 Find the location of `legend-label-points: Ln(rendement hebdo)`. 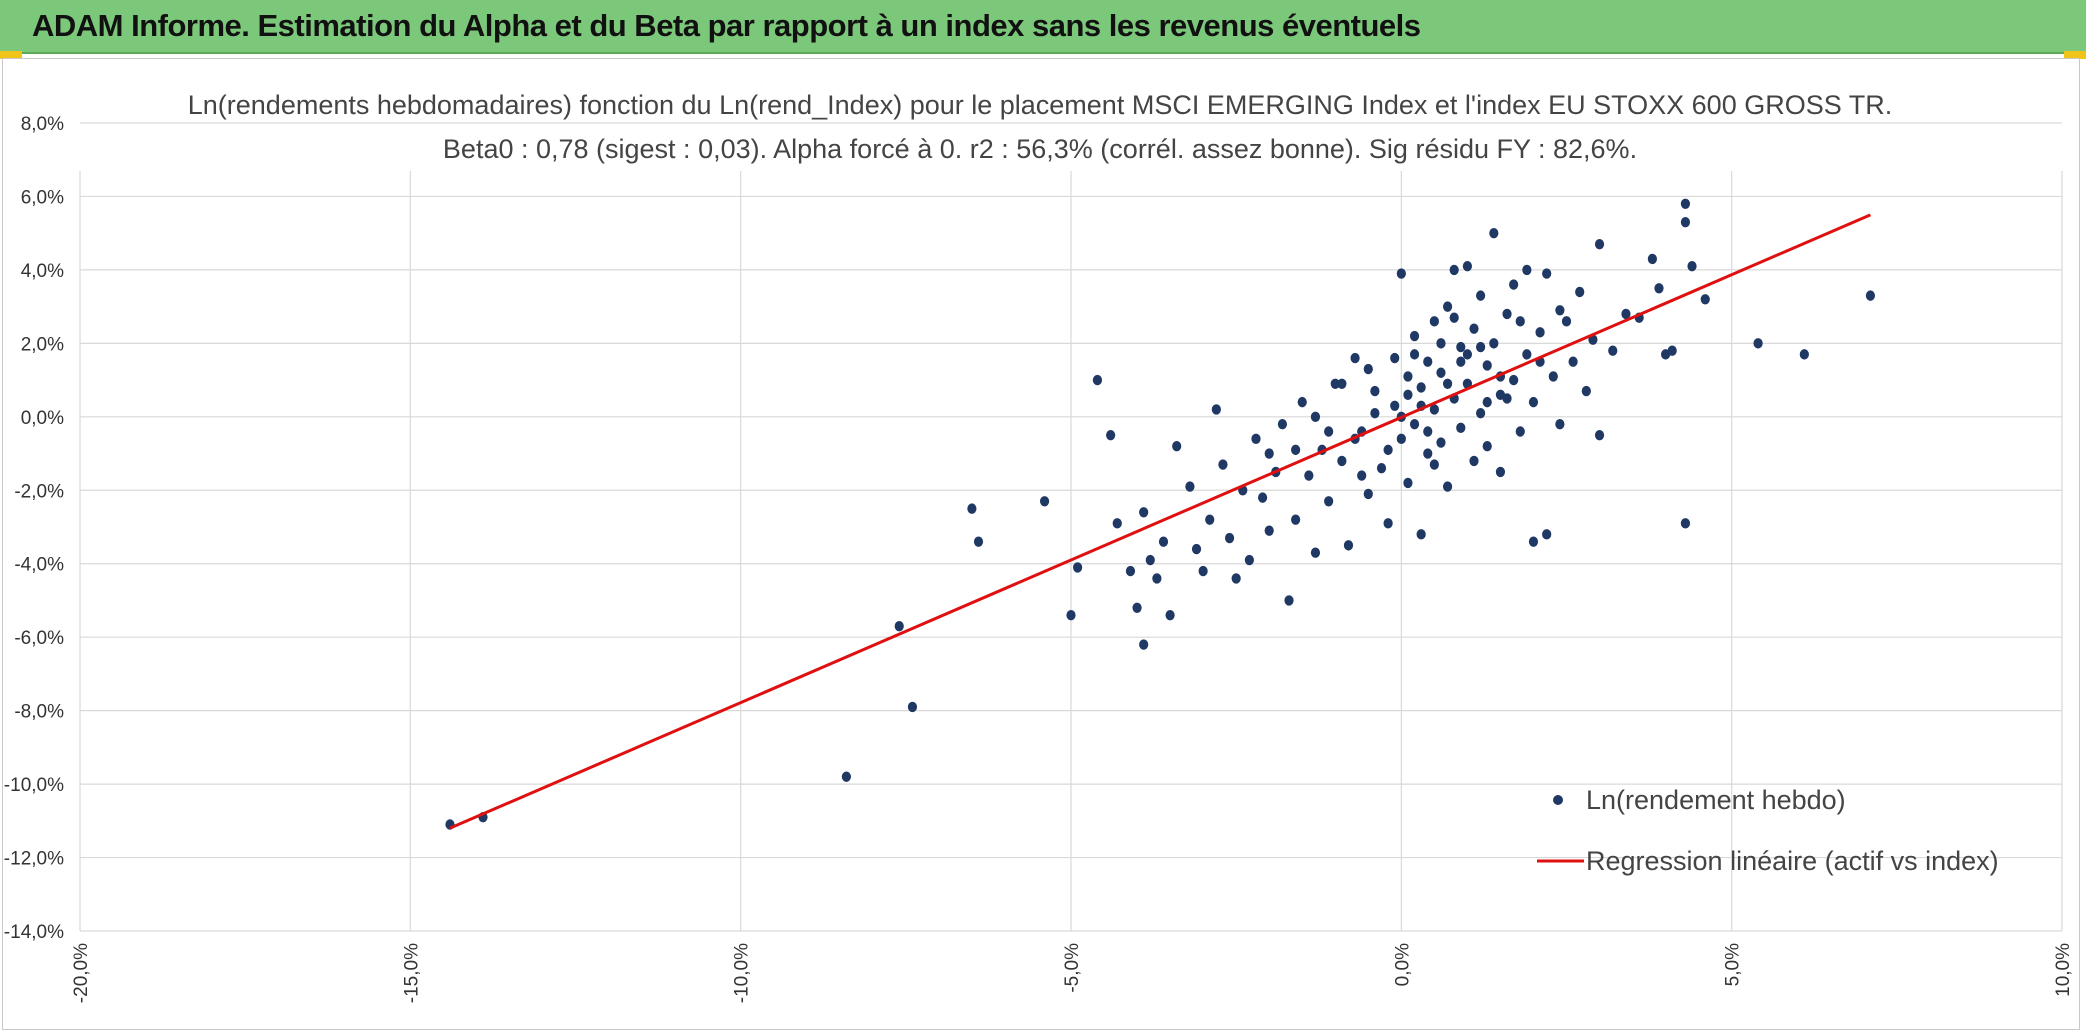

legend-label-points: Ln(rendement hebdo) is located at coordinates (1716, 800).